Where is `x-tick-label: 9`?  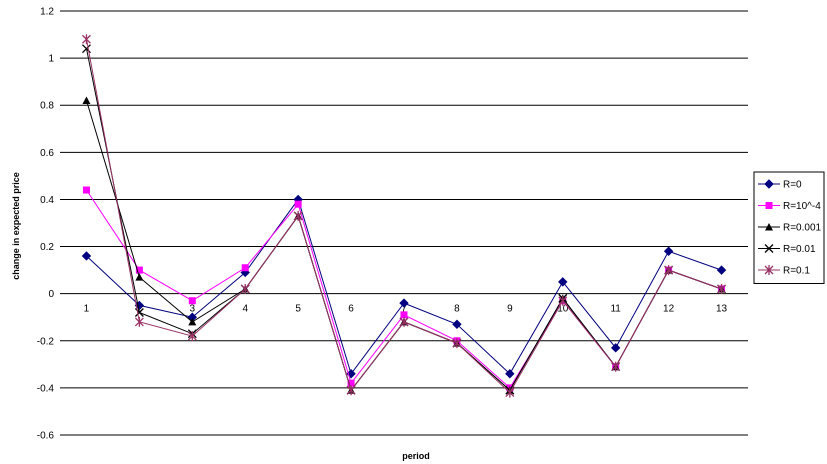
x-tick-label: 9 is located at coordinates (510, 309).